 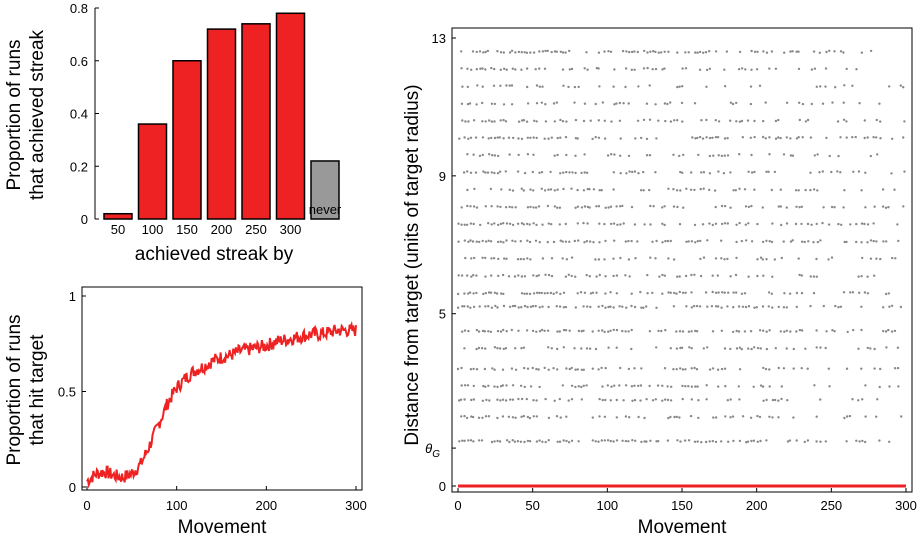 I want to click on line-chart-ylabel-line2: that hit target, so click(x=37, y=390).